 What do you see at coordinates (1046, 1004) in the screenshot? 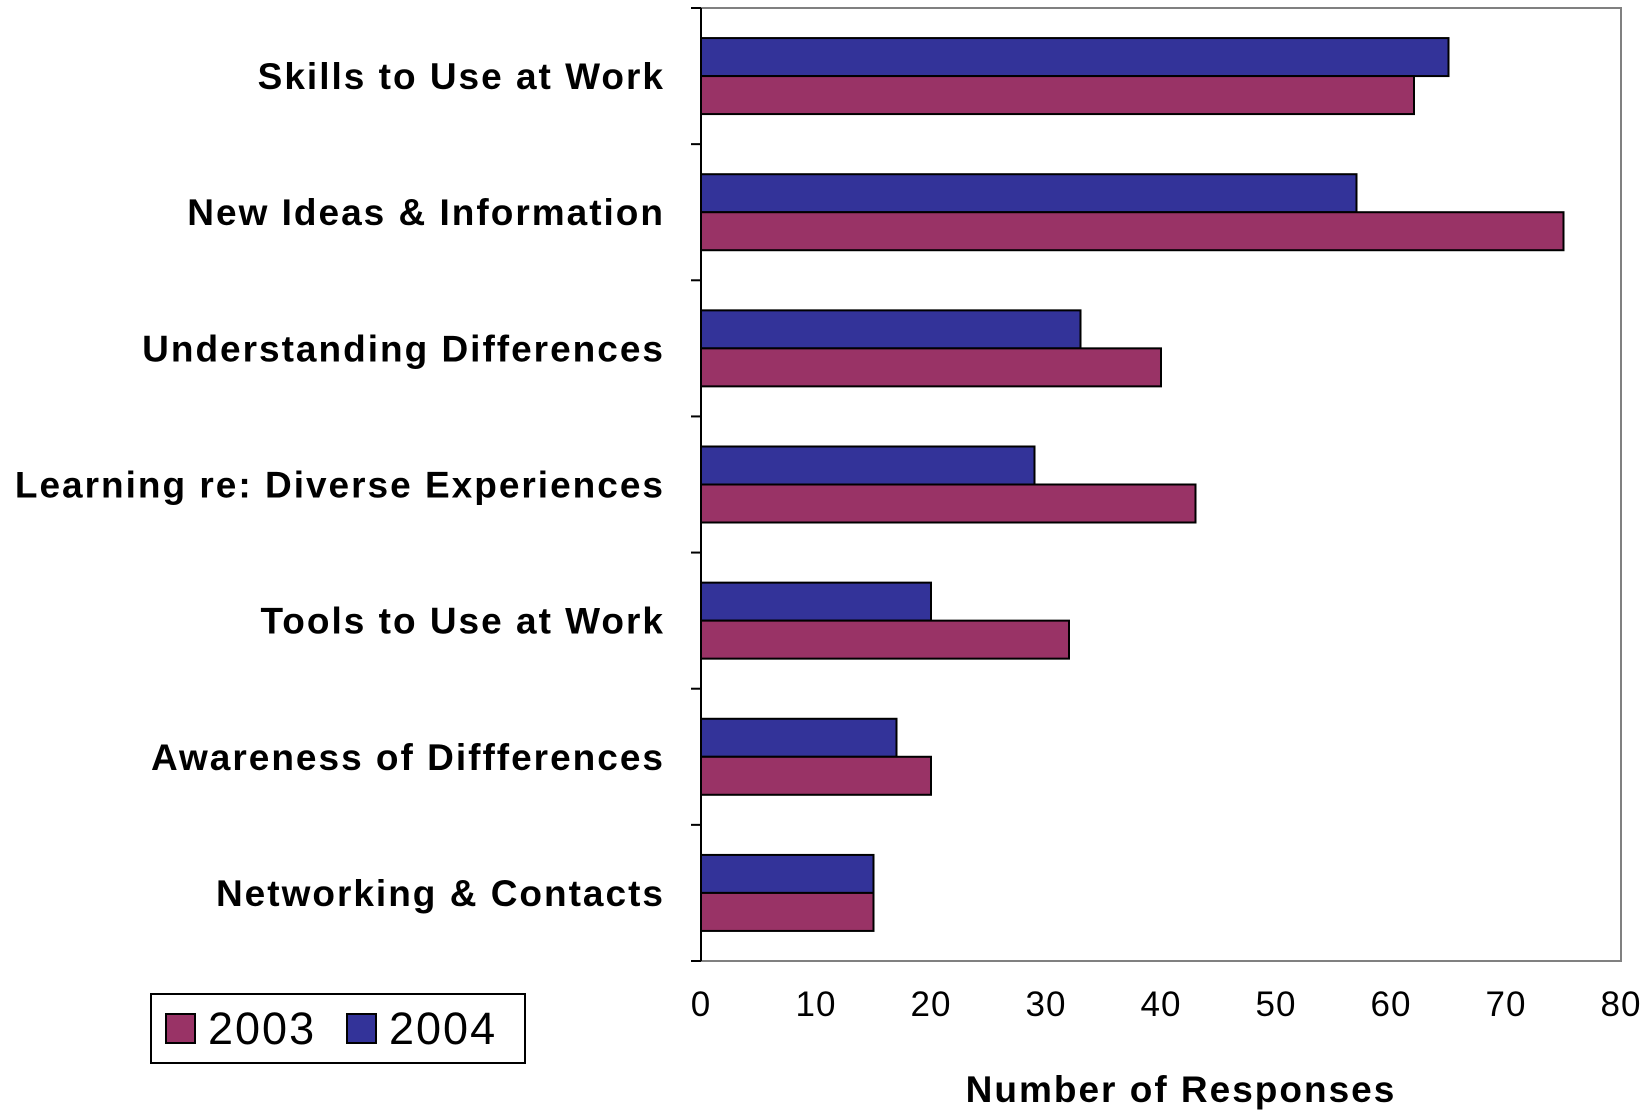
I see `x-tick-label: 30` at bounding box center [1046, 1004].